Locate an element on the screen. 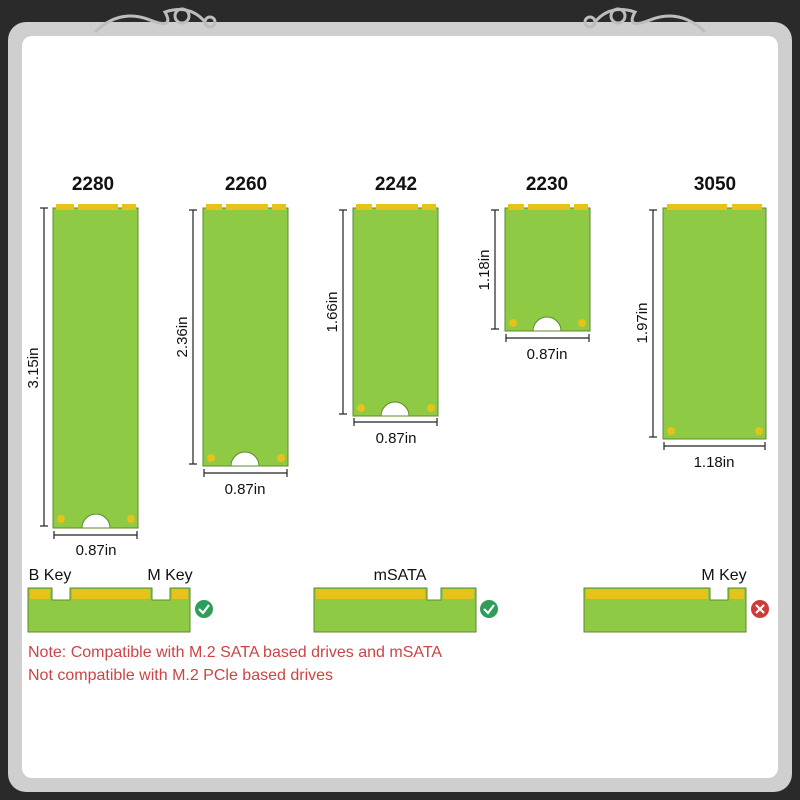  card-title: 2280 is located at coordinates (93, 184).